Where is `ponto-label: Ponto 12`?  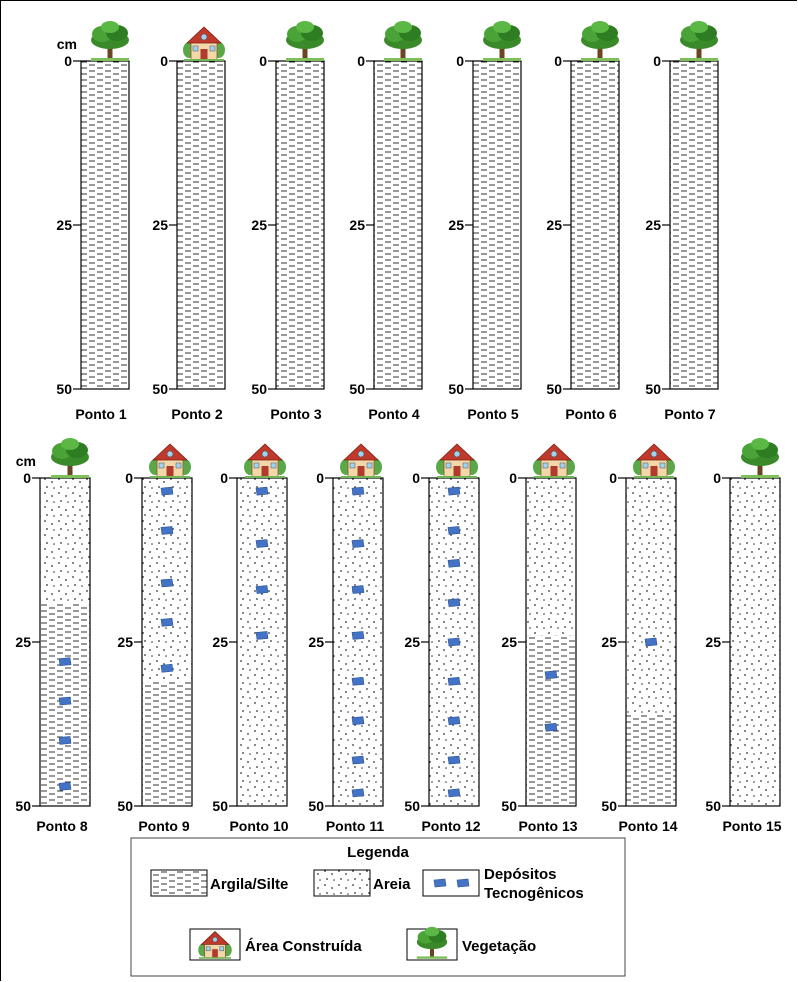 ponto-label: Ponto 12 is located at coordinates (450, 826).